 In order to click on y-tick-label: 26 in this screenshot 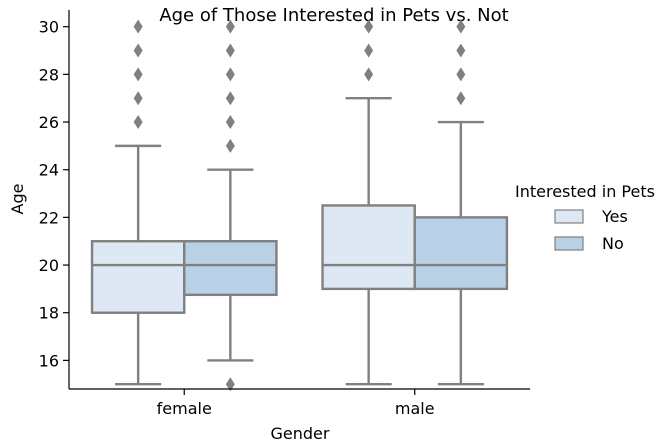, I will do `click(49, 122)`.